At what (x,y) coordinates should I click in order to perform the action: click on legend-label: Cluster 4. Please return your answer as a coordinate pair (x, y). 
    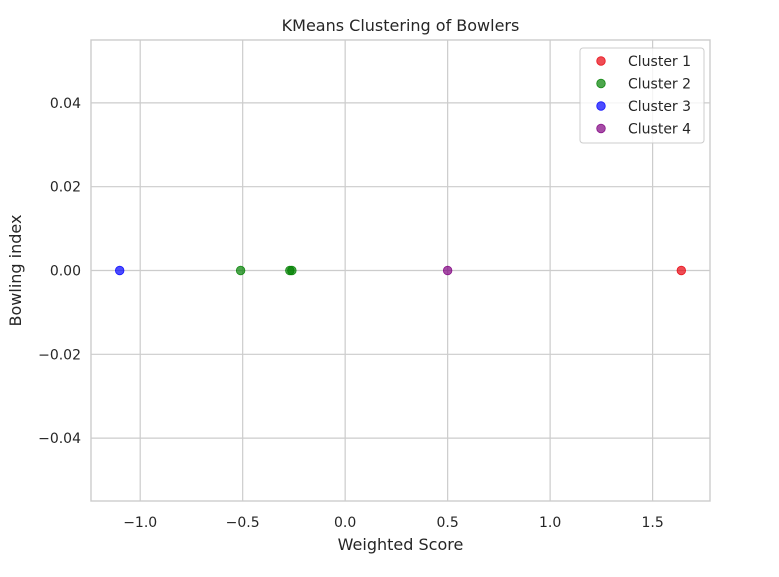
    Looking at the image, I should click on (659, 130).